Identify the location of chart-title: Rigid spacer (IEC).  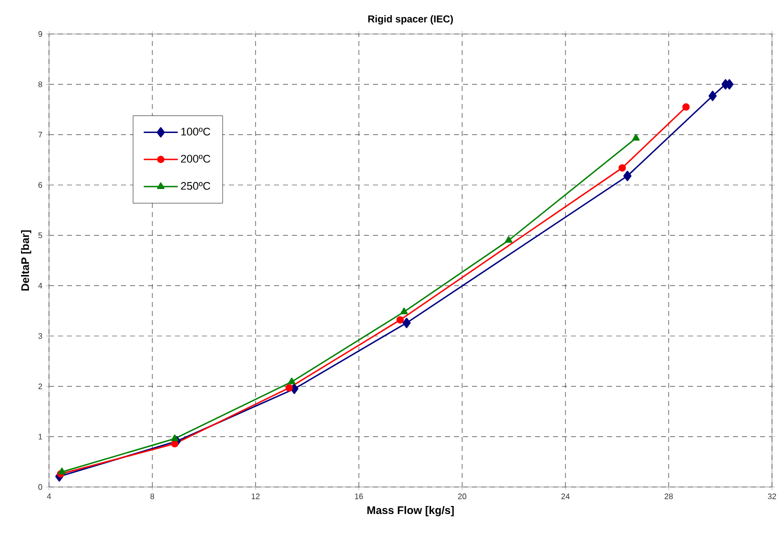
(410, 19).